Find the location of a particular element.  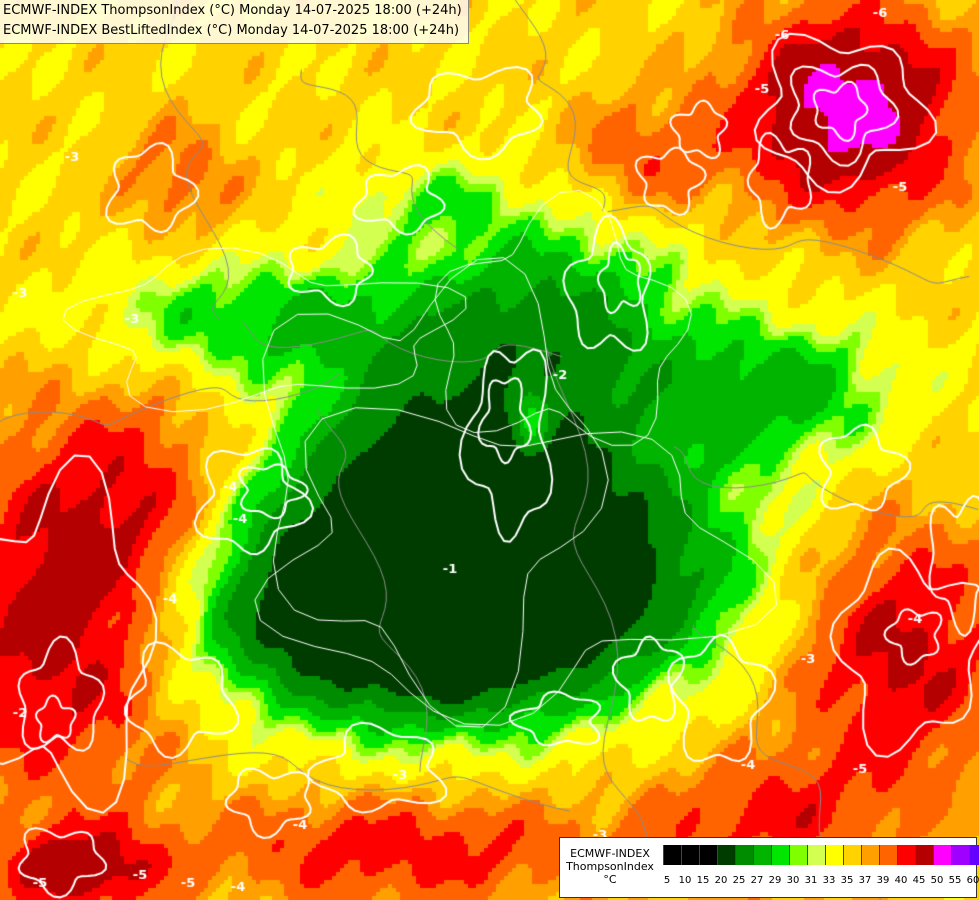

legend-swatches is located at coordinates (821, 855).